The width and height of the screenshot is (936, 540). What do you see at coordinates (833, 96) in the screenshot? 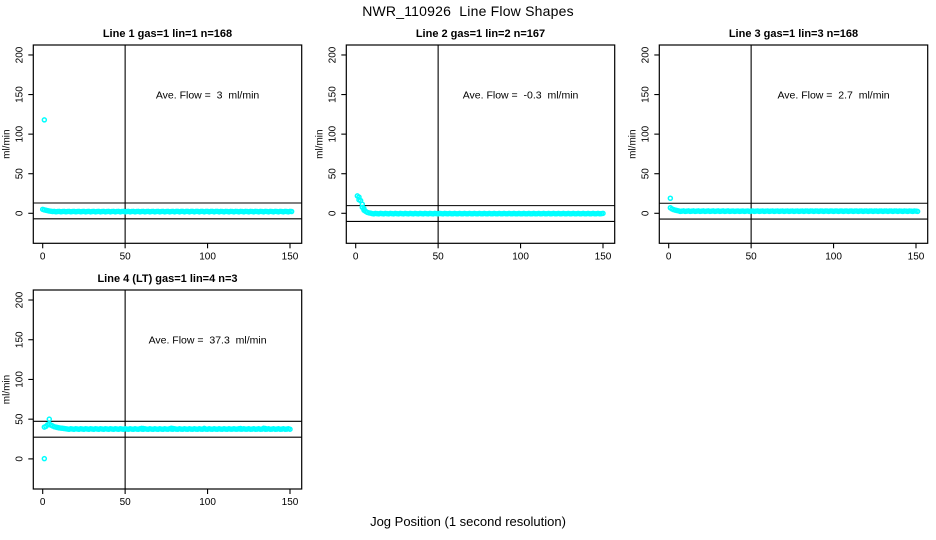
I see `ave-flow-annotation: Ave. Flow = 2.7 ml/min` at bounding box center [833, 96].